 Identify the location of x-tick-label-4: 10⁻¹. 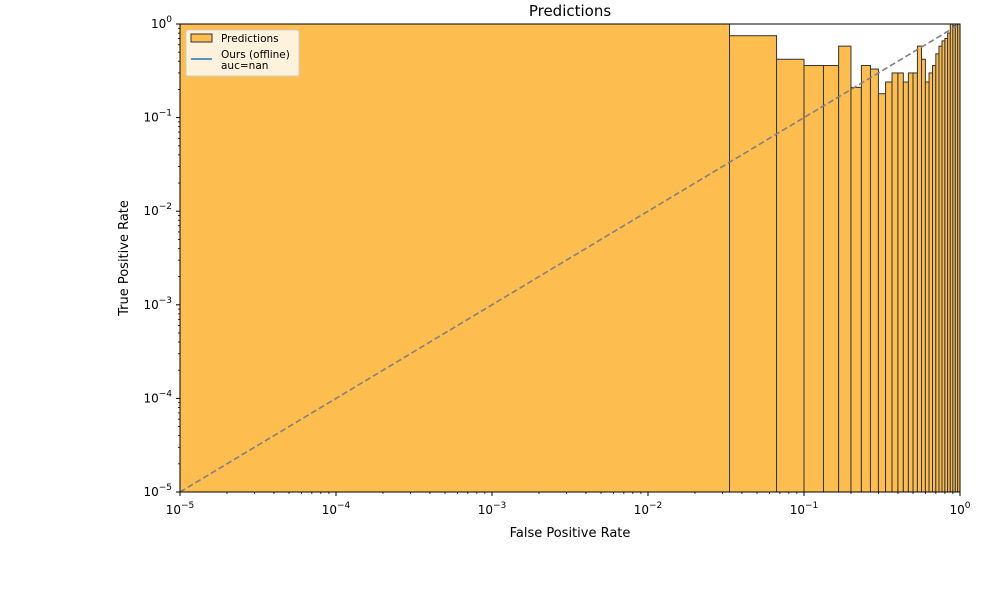
(804, 509).